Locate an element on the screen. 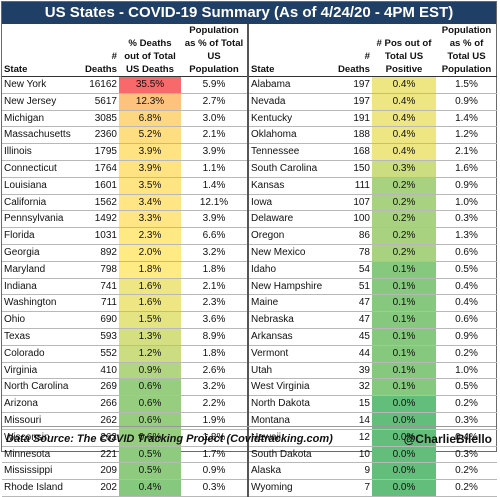 This screenshot has height=497, width=500. table-row: Montana 14 0.0% 0.3% is located at coordinates (372, 421).